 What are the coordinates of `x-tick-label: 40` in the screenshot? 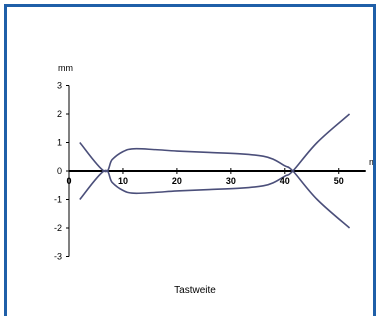 It's located at (285, 181).